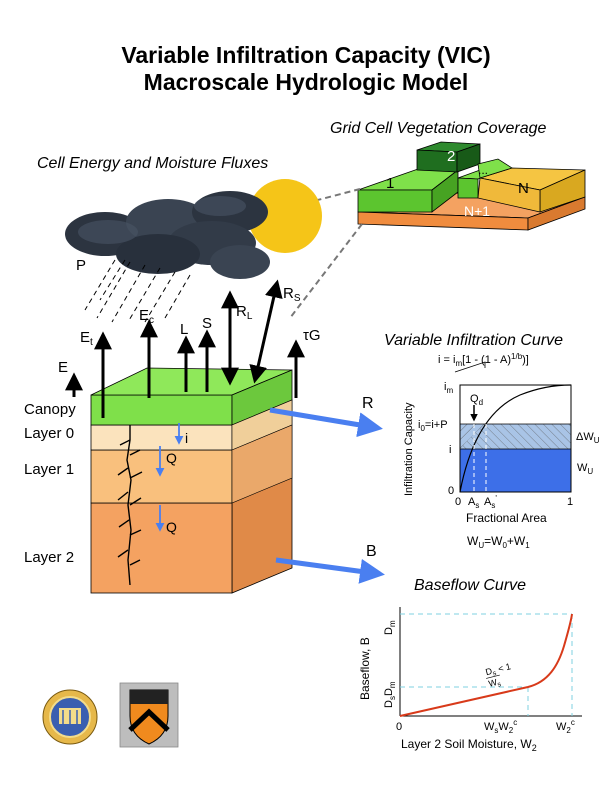 This screenshot has height=792, width=612. Describe the element at coordinates (458, 502) in the screenshot. I see `infiltration-x0: 0` at that location.